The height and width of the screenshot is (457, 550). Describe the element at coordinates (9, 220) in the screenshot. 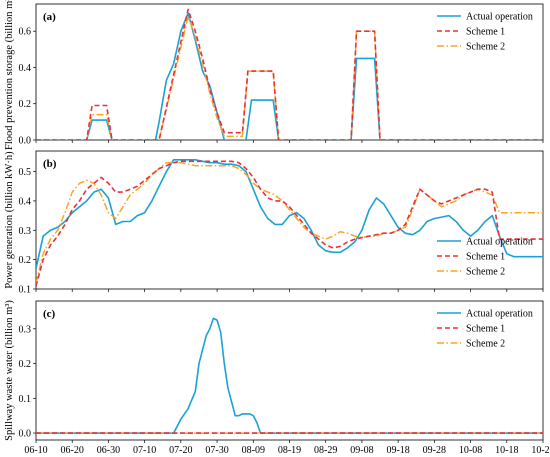

I see `y-axis-label: Power generation (billion kW·h)` at that location.